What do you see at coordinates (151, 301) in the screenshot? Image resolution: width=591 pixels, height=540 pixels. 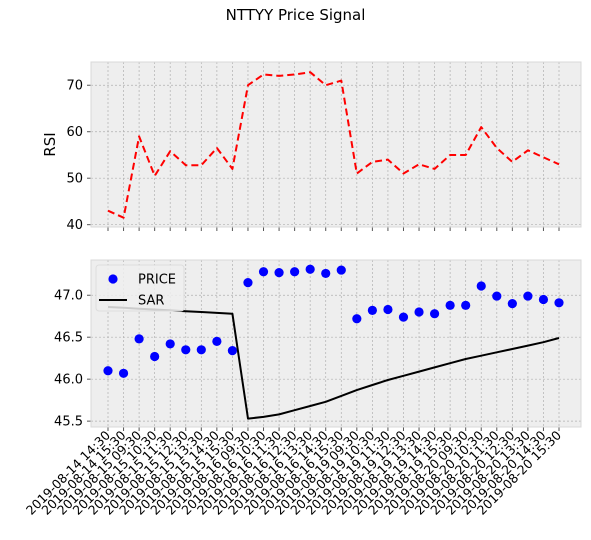 I see `legend-label: SAR` at bounding box center [151, 301].